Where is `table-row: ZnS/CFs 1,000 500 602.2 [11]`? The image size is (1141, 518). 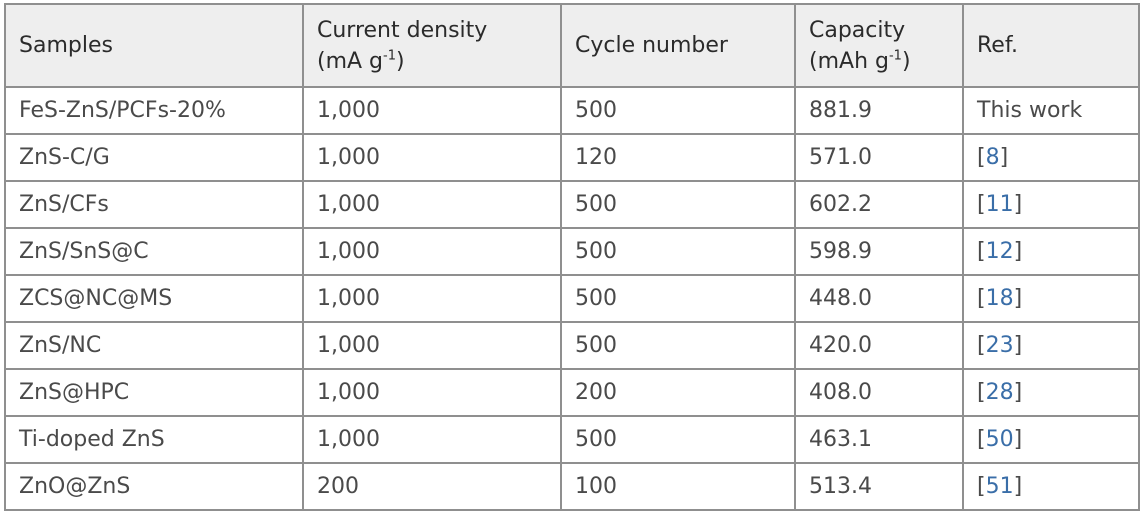
table-row: ZnS/CFs 1,000 500 602.2 [11] is located at coordinates (572, 204).